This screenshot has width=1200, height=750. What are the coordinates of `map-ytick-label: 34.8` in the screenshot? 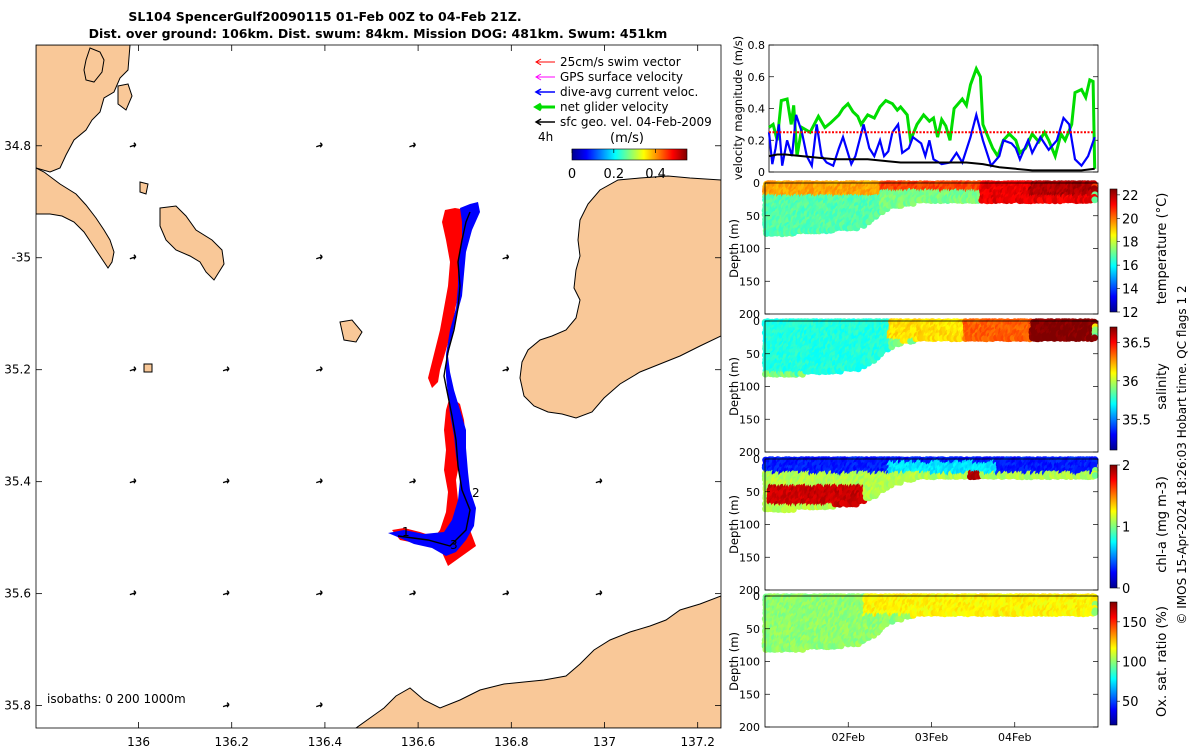 It's located at (17, 146).